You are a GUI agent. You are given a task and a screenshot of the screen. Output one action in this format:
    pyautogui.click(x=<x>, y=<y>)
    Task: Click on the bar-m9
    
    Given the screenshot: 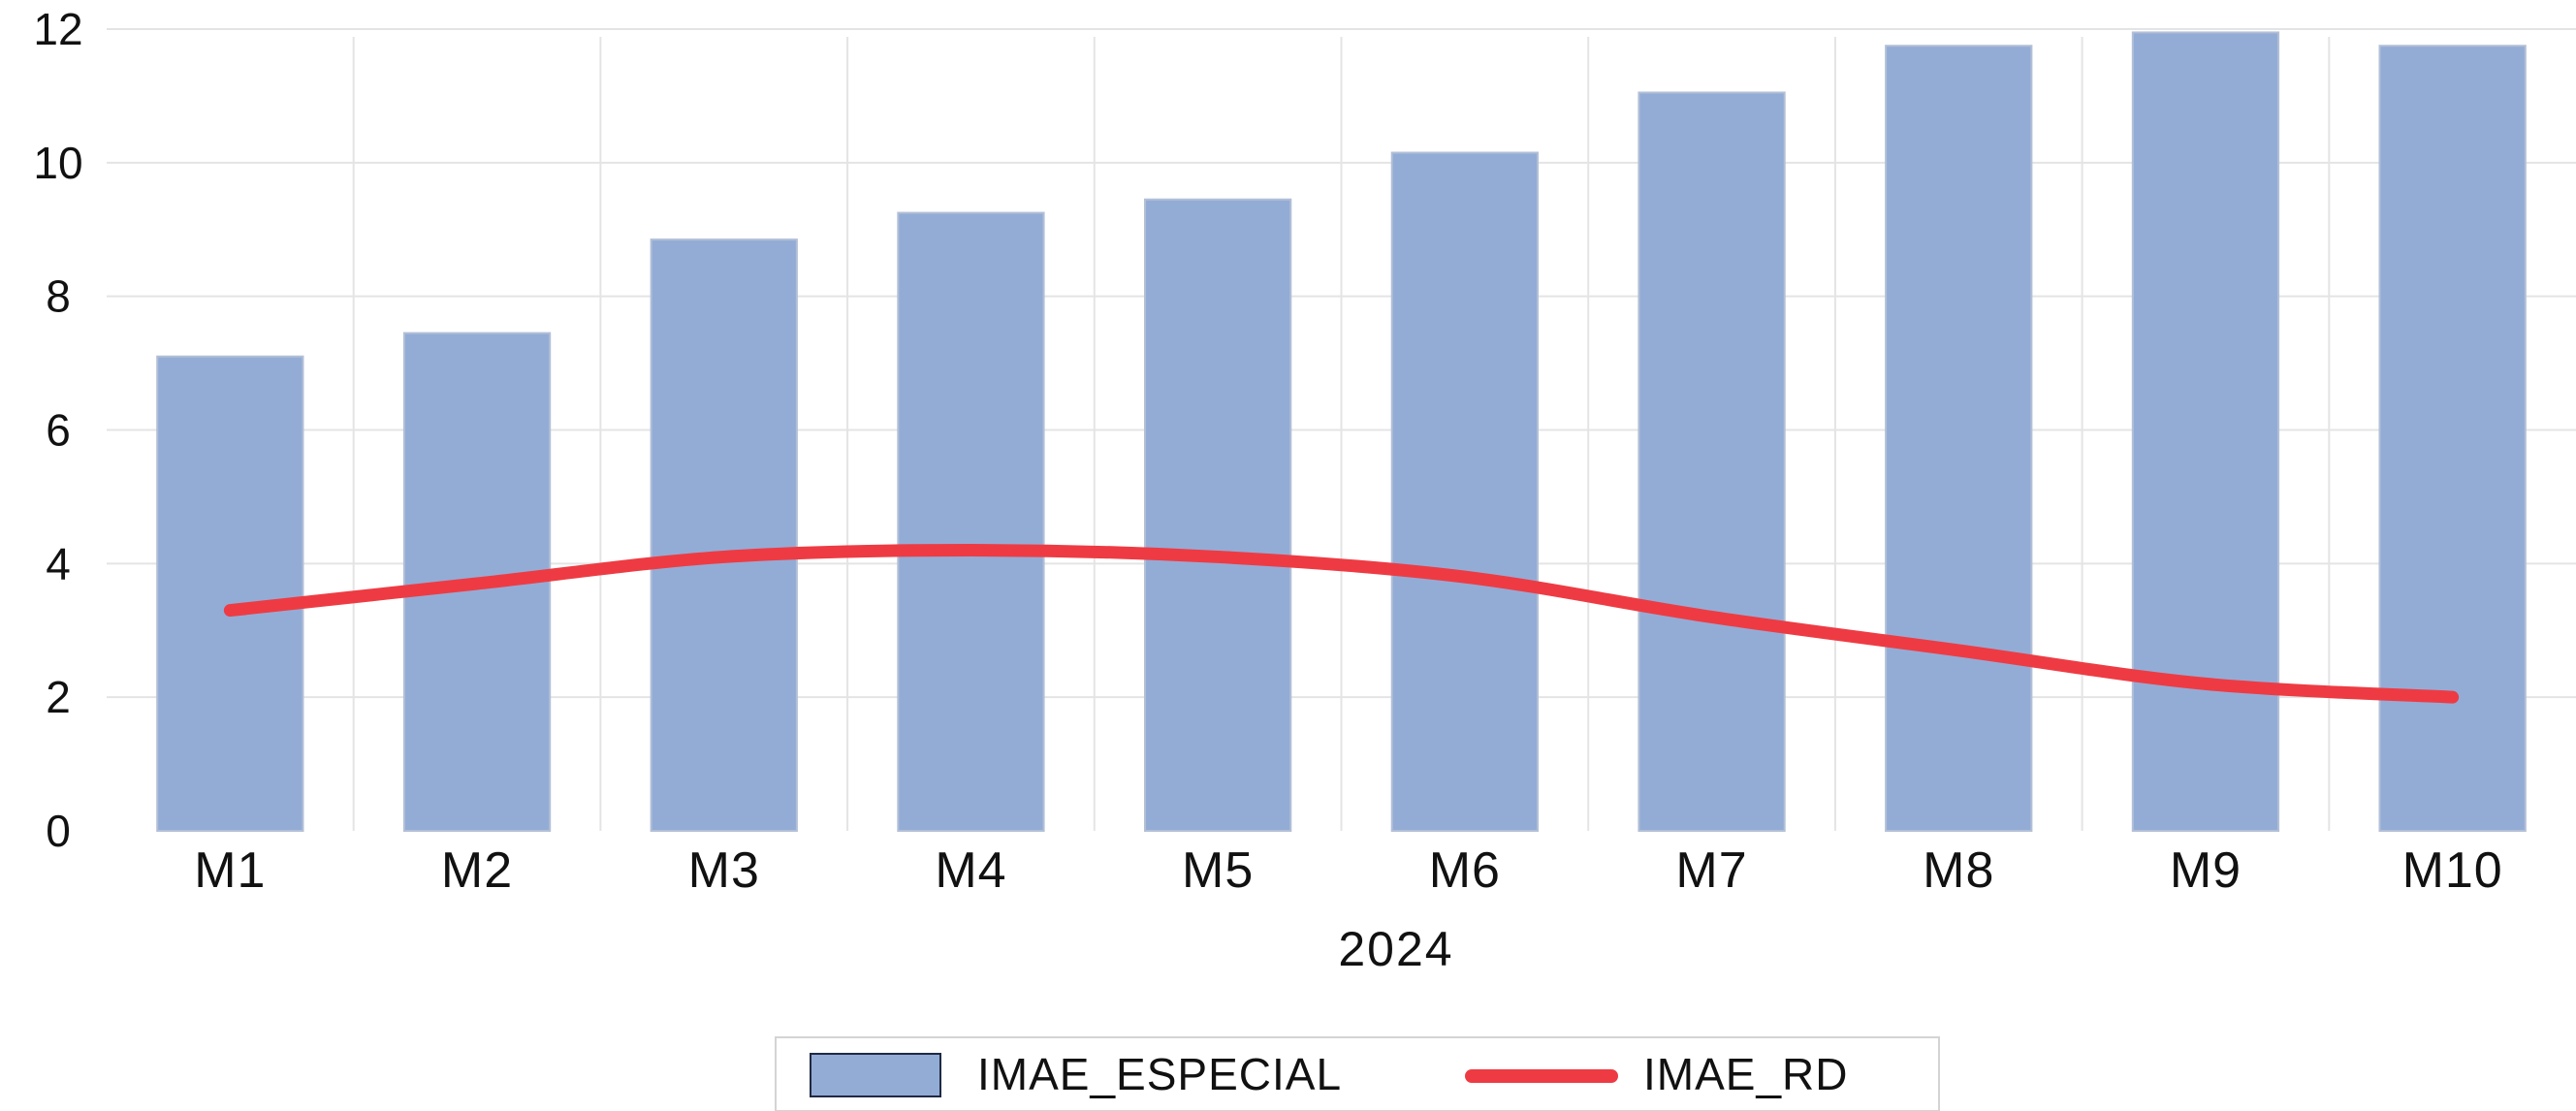 What is the action you would take?
    pyautogui.click(x=2205, y=431)
    